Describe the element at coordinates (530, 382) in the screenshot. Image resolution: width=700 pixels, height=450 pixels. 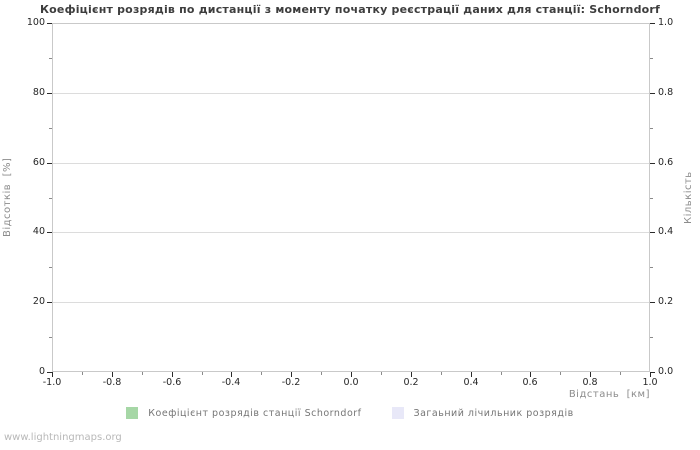
I see `x-tick-label: 0.6` at that location.